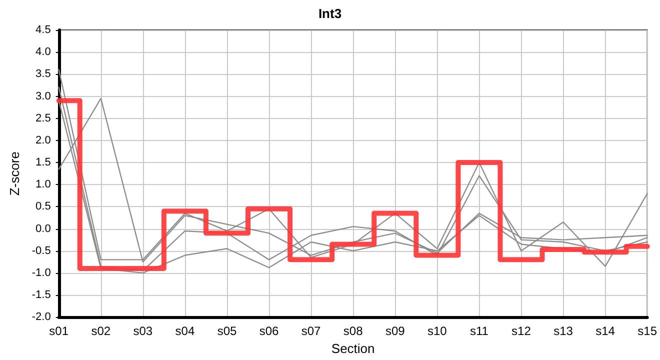 The height and width of the screenshot is (360, 660). I want to click on x-tick-label: s15, so click(648, 331).